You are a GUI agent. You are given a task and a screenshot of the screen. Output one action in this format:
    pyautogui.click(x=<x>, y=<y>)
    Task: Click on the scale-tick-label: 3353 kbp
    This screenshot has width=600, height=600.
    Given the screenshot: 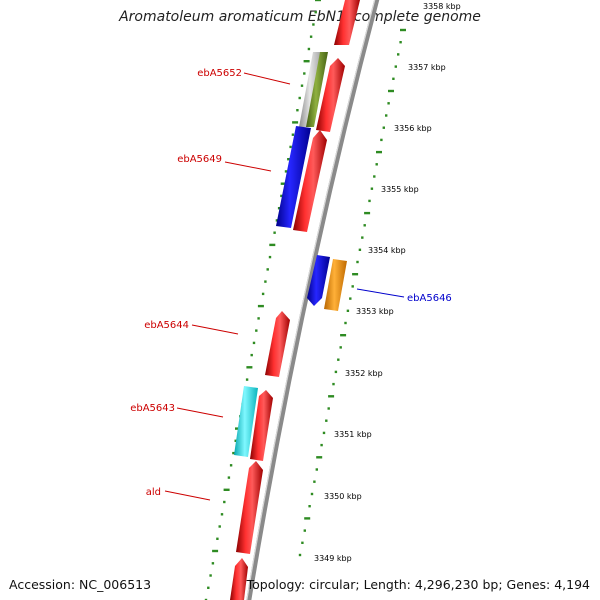 What is the action you would take?
    pyautogui.click(x=375, y=311)
    